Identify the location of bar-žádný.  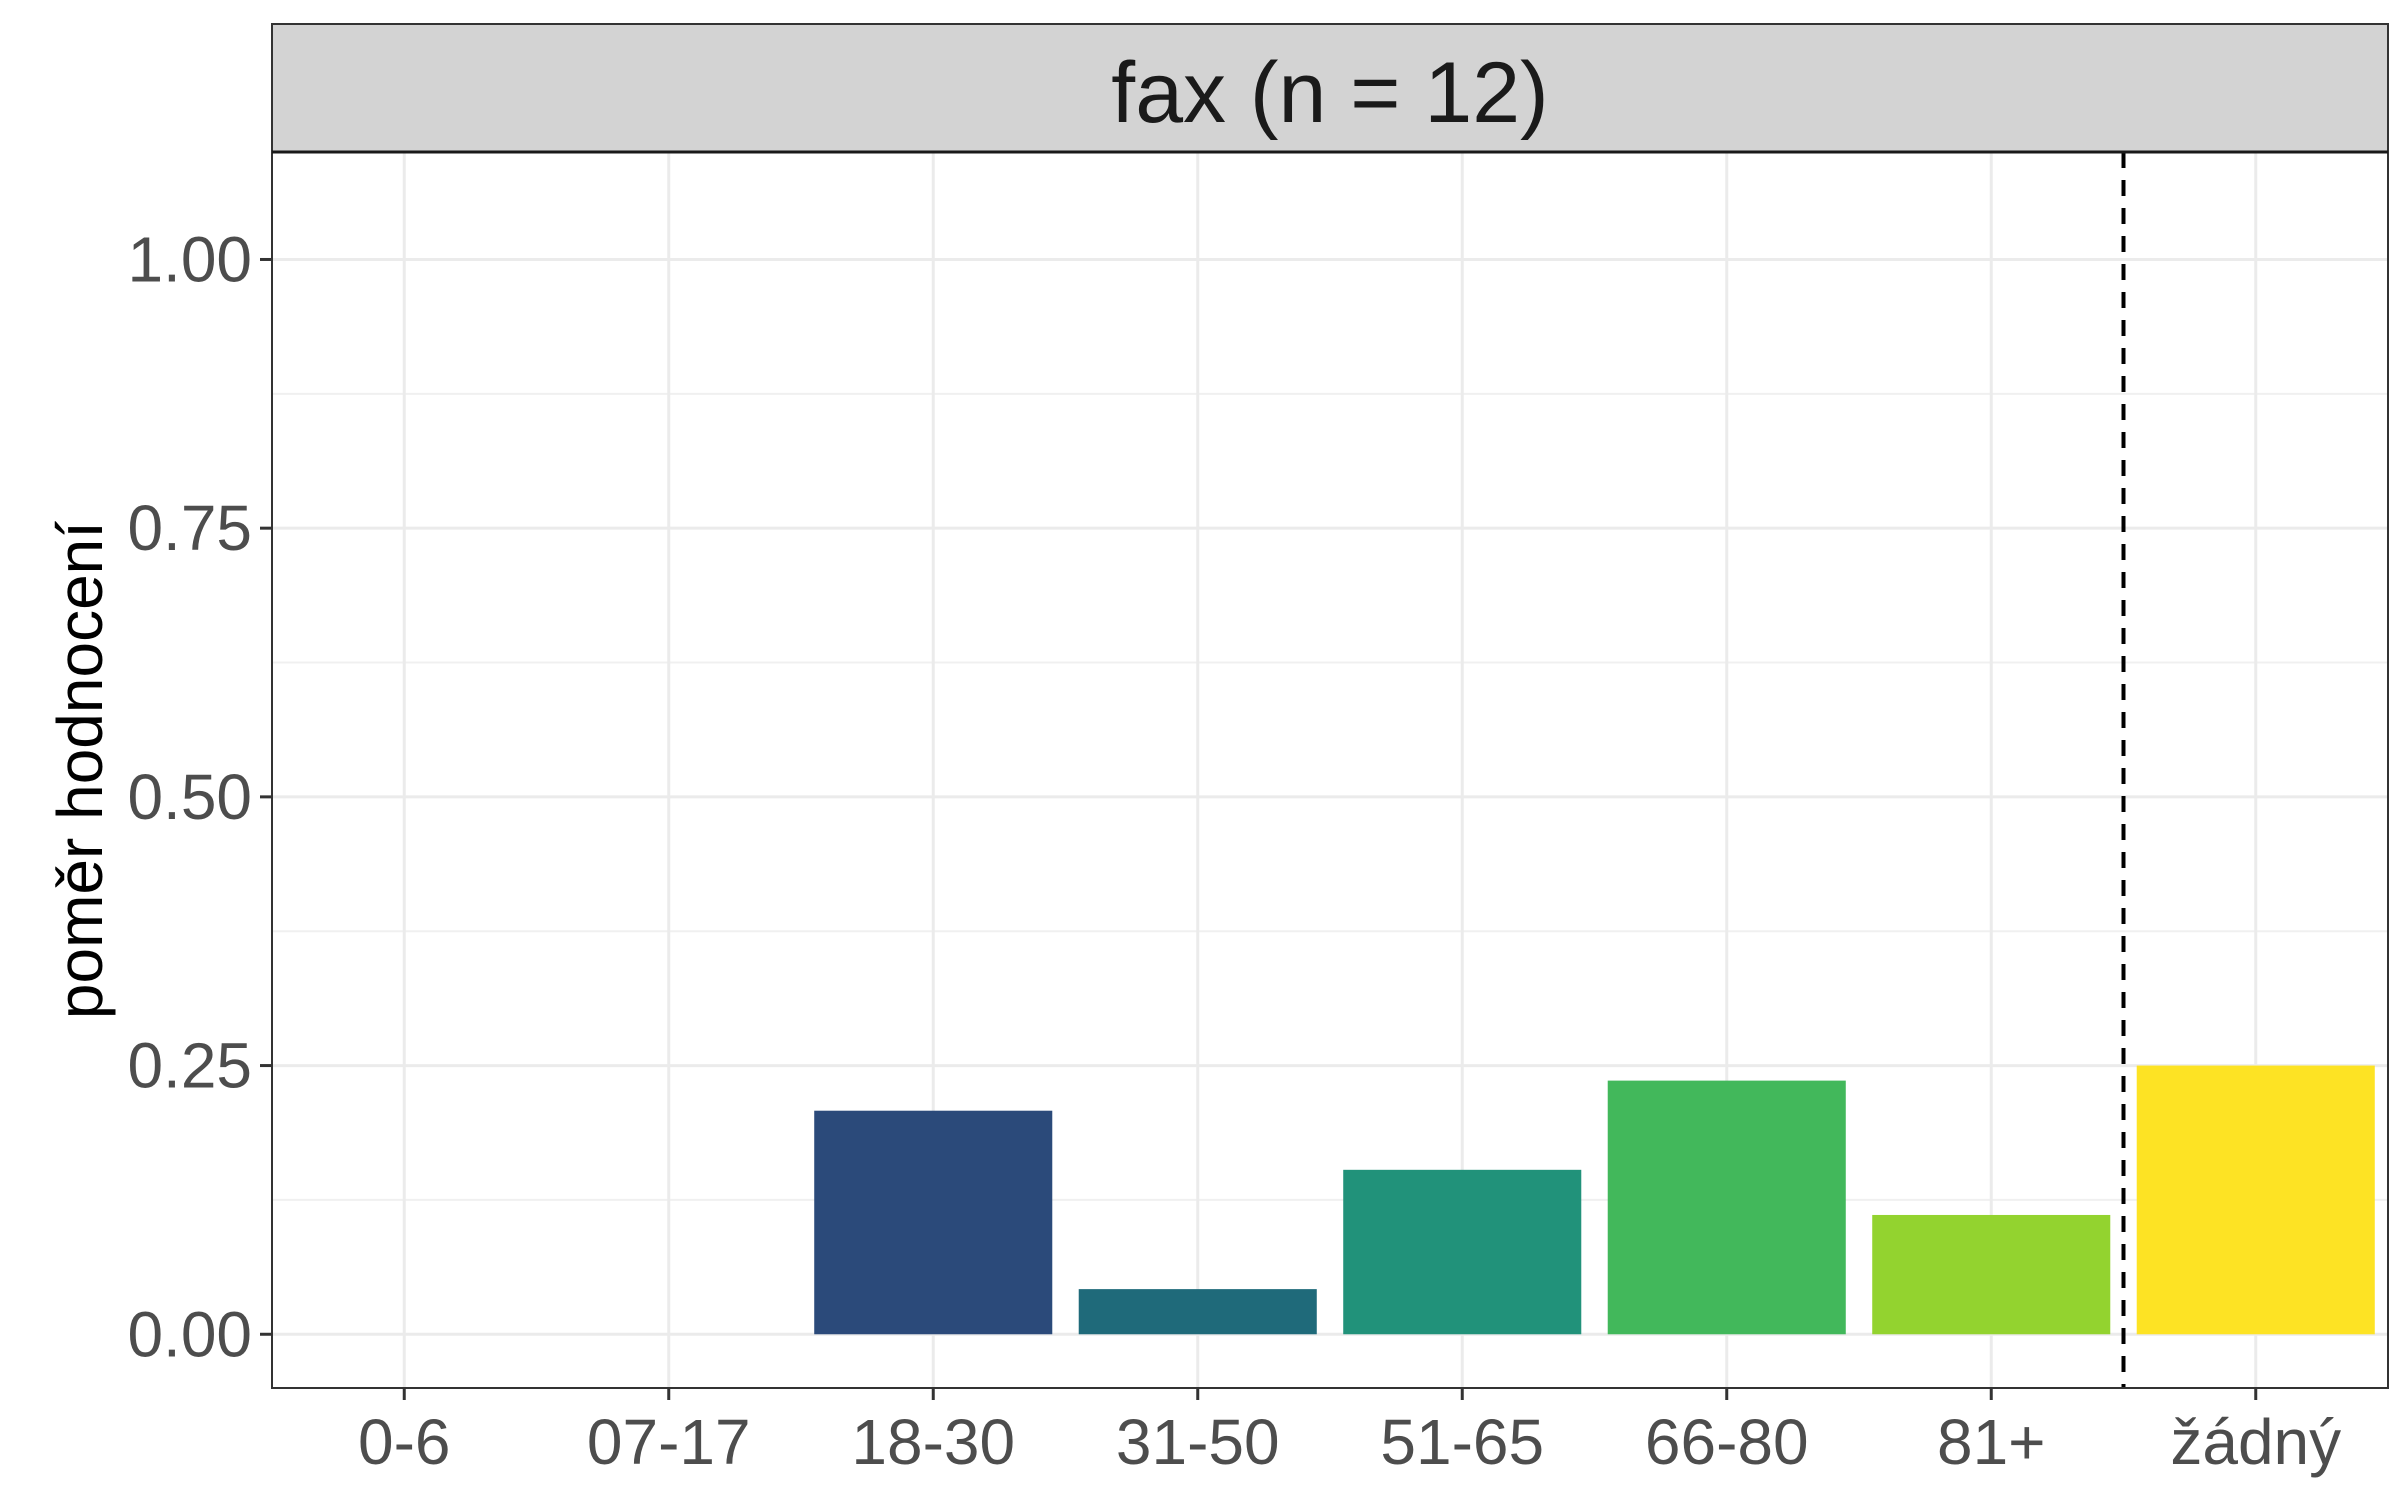
(2255, 1200).